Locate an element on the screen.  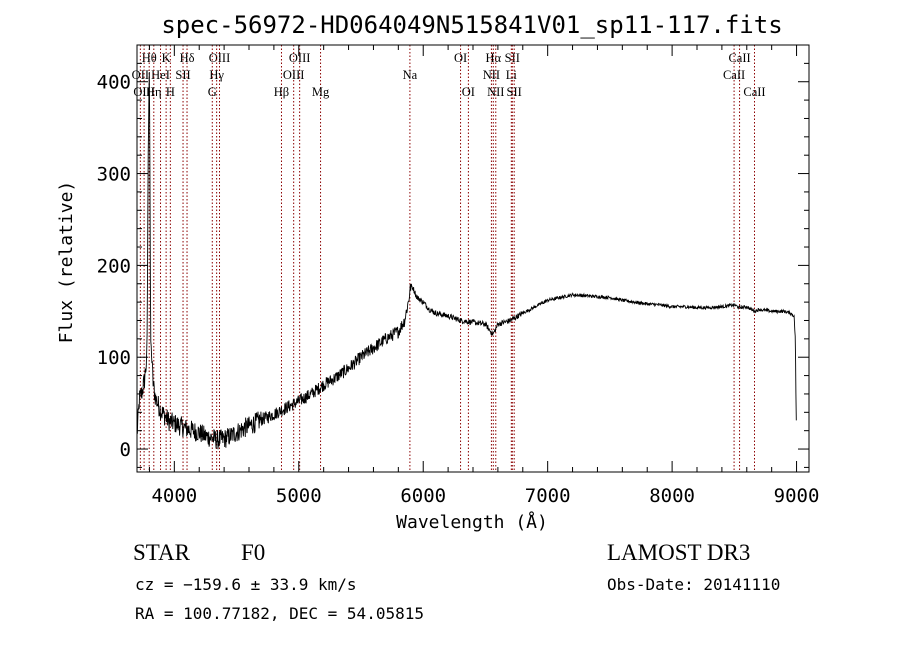
object-type: STAR is located at coordinates (162, 552).